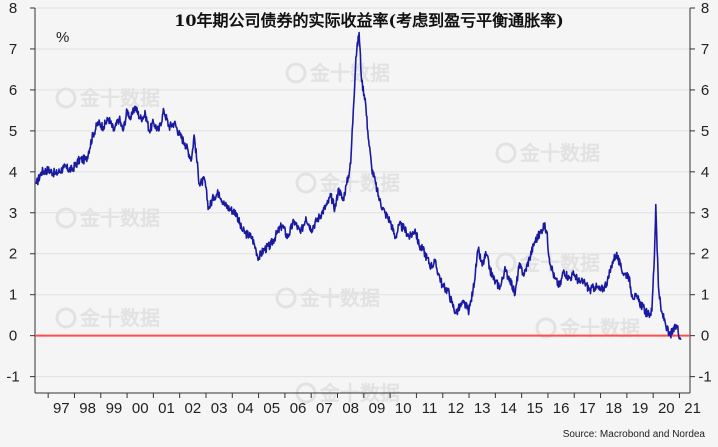 The width and height of the screenshot is (718, 447). I want to click on x-tick-label: 97, so click(61, 408).